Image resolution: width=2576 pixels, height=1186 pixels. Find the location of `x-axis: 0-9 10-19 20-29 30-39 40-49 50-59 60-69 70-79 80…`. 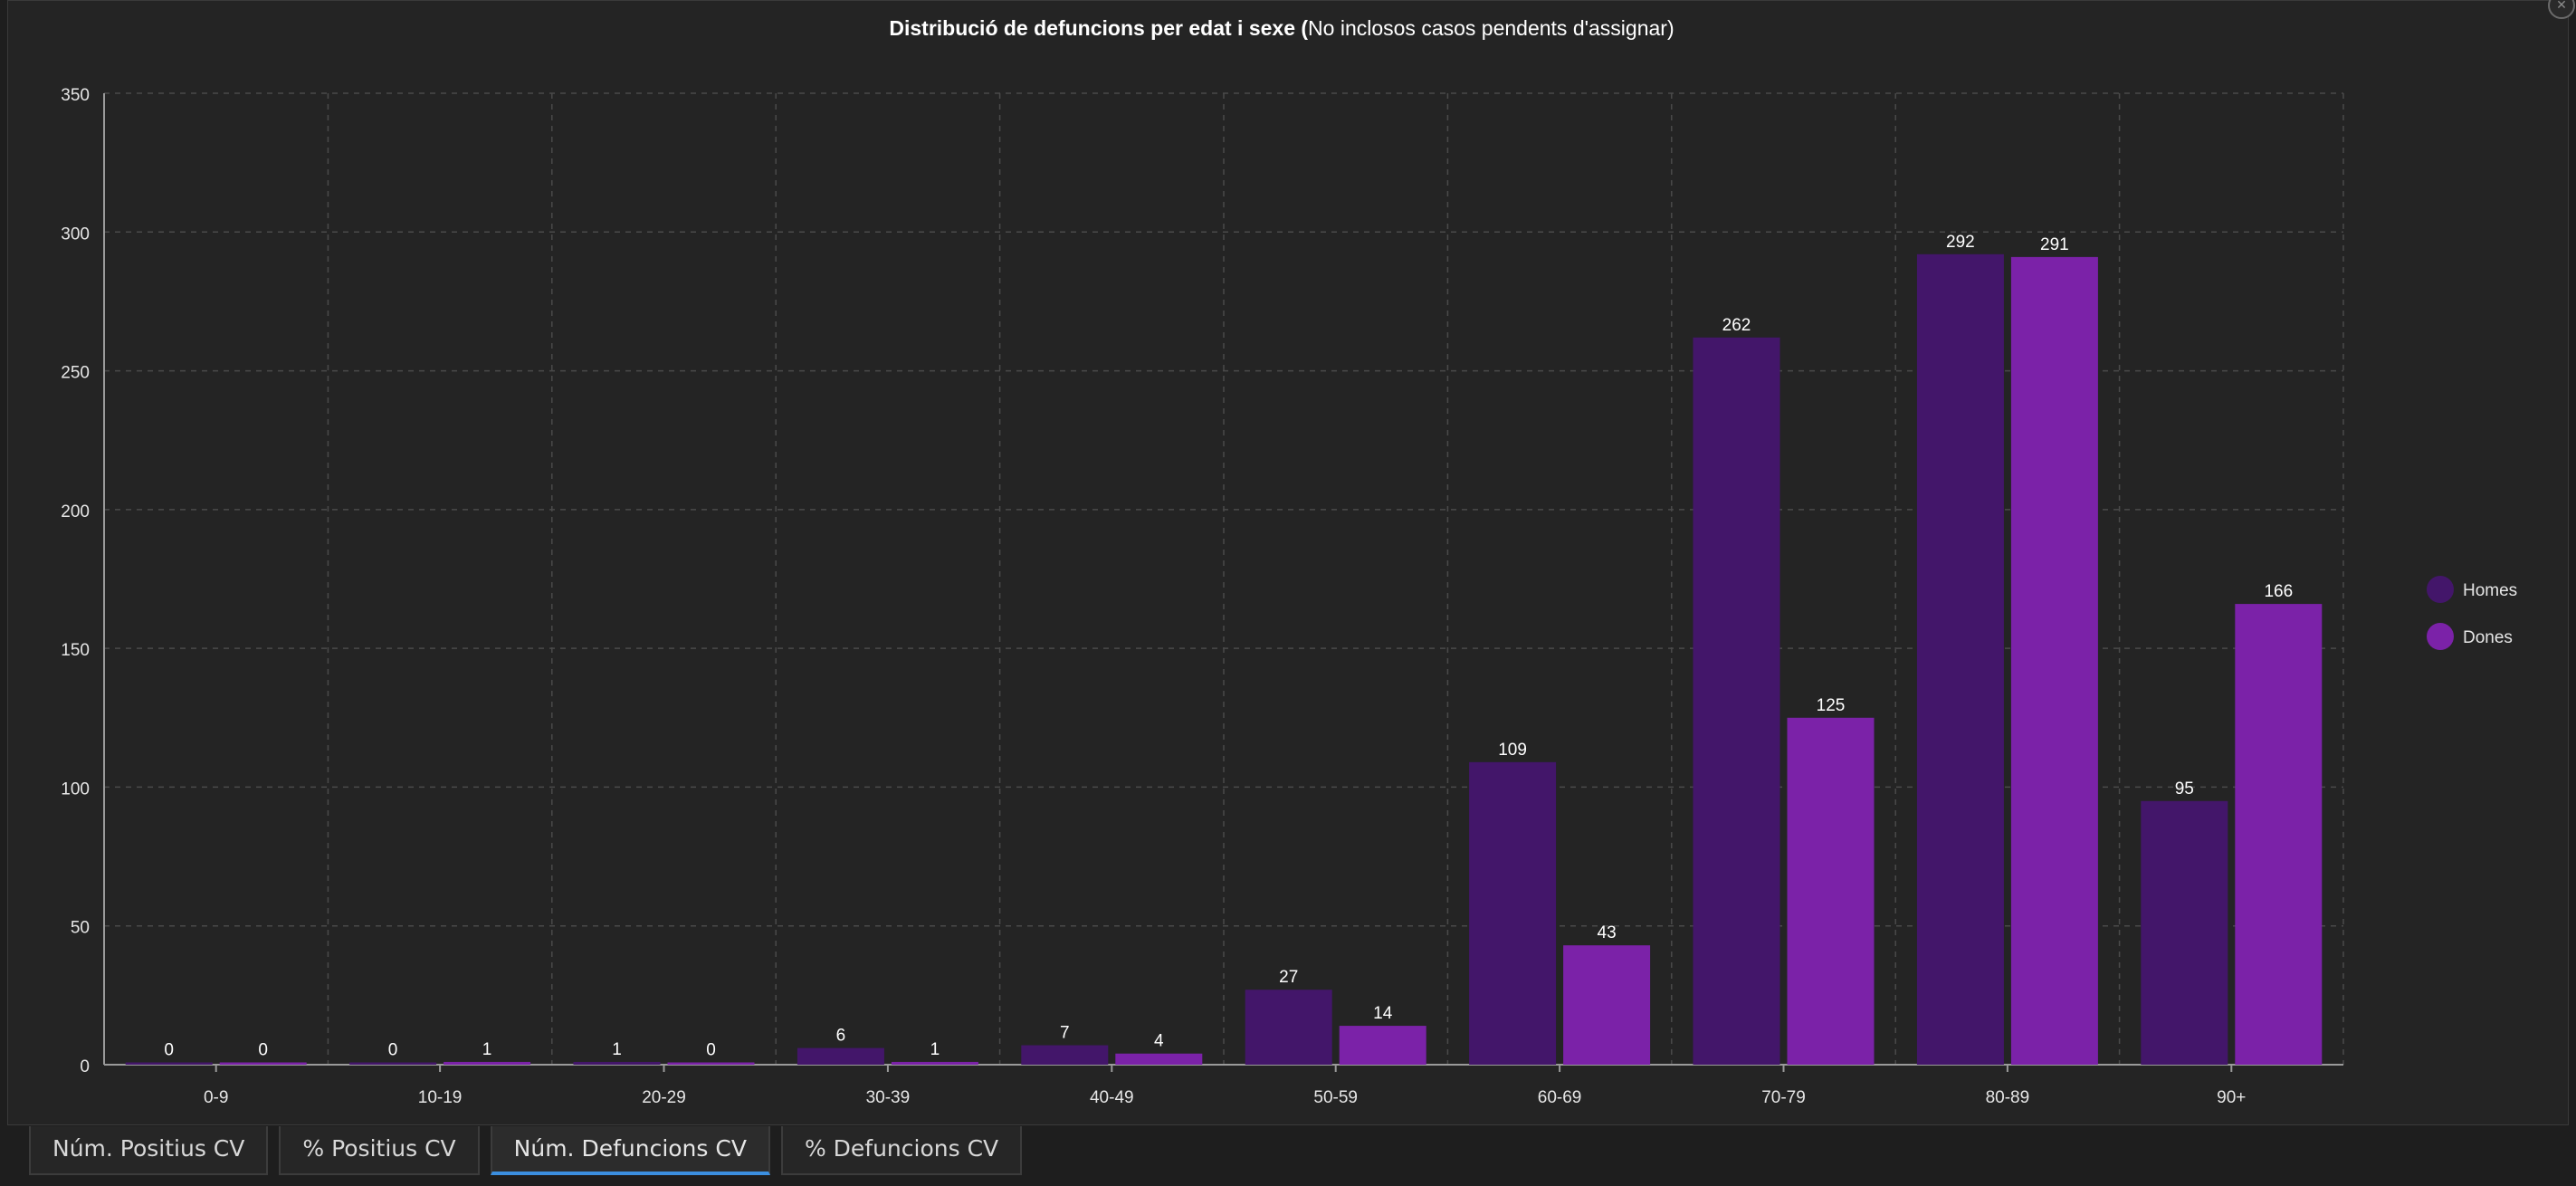

x-axis: 0-9 10-19 20-29 30-39 40-49 50-59 60-69 70-79 80… is located at coordinates (1223, 1085).